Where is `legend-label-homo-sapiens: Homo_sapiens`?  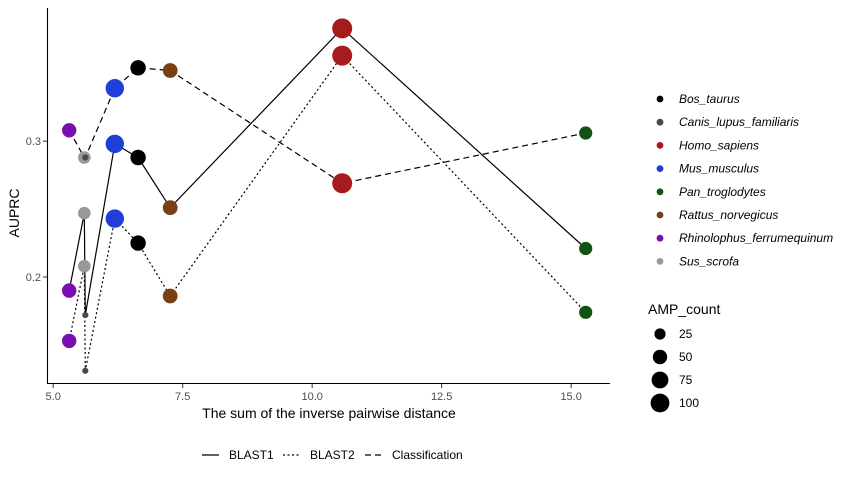
legend-label-homo-sapiens: Homo_sapiens is located at coordinates (719, 145).